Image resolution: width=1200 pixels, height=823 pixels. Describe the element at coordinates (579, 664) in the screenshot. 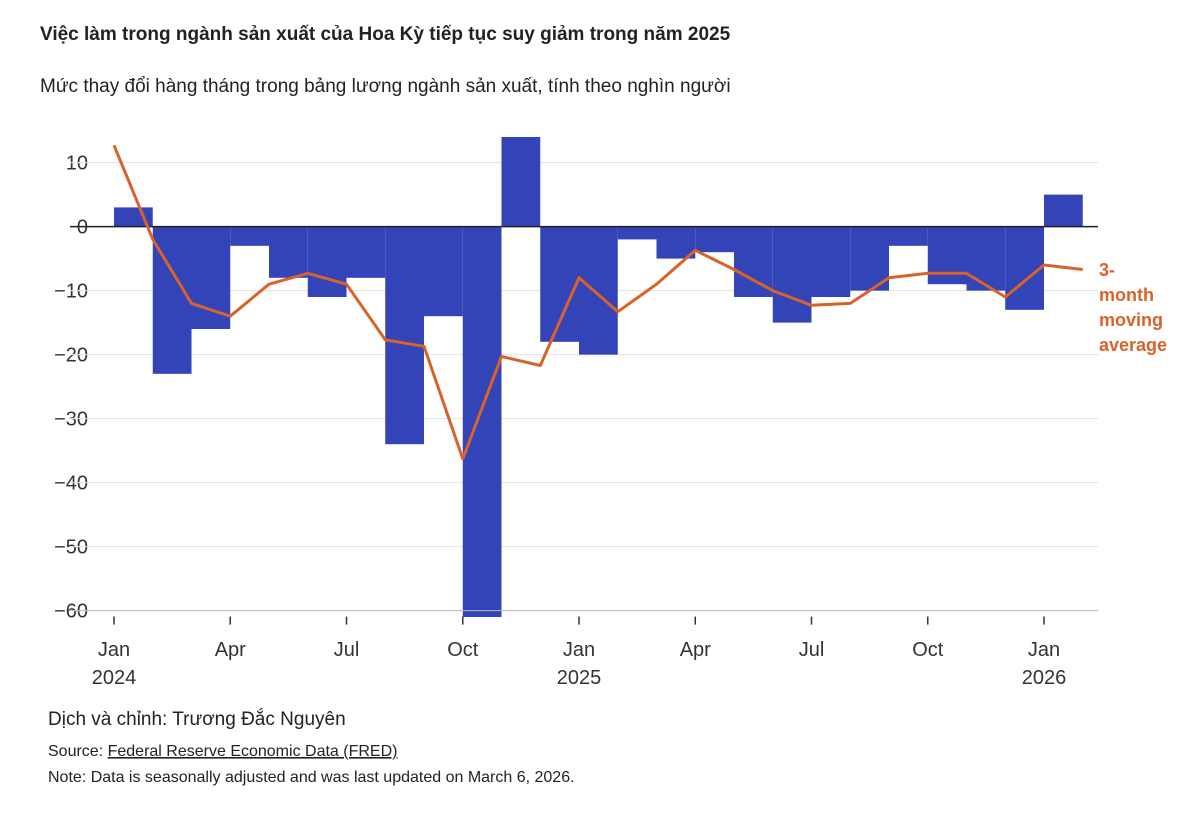

I see `x-tick-label: Jan 2025` at that location.